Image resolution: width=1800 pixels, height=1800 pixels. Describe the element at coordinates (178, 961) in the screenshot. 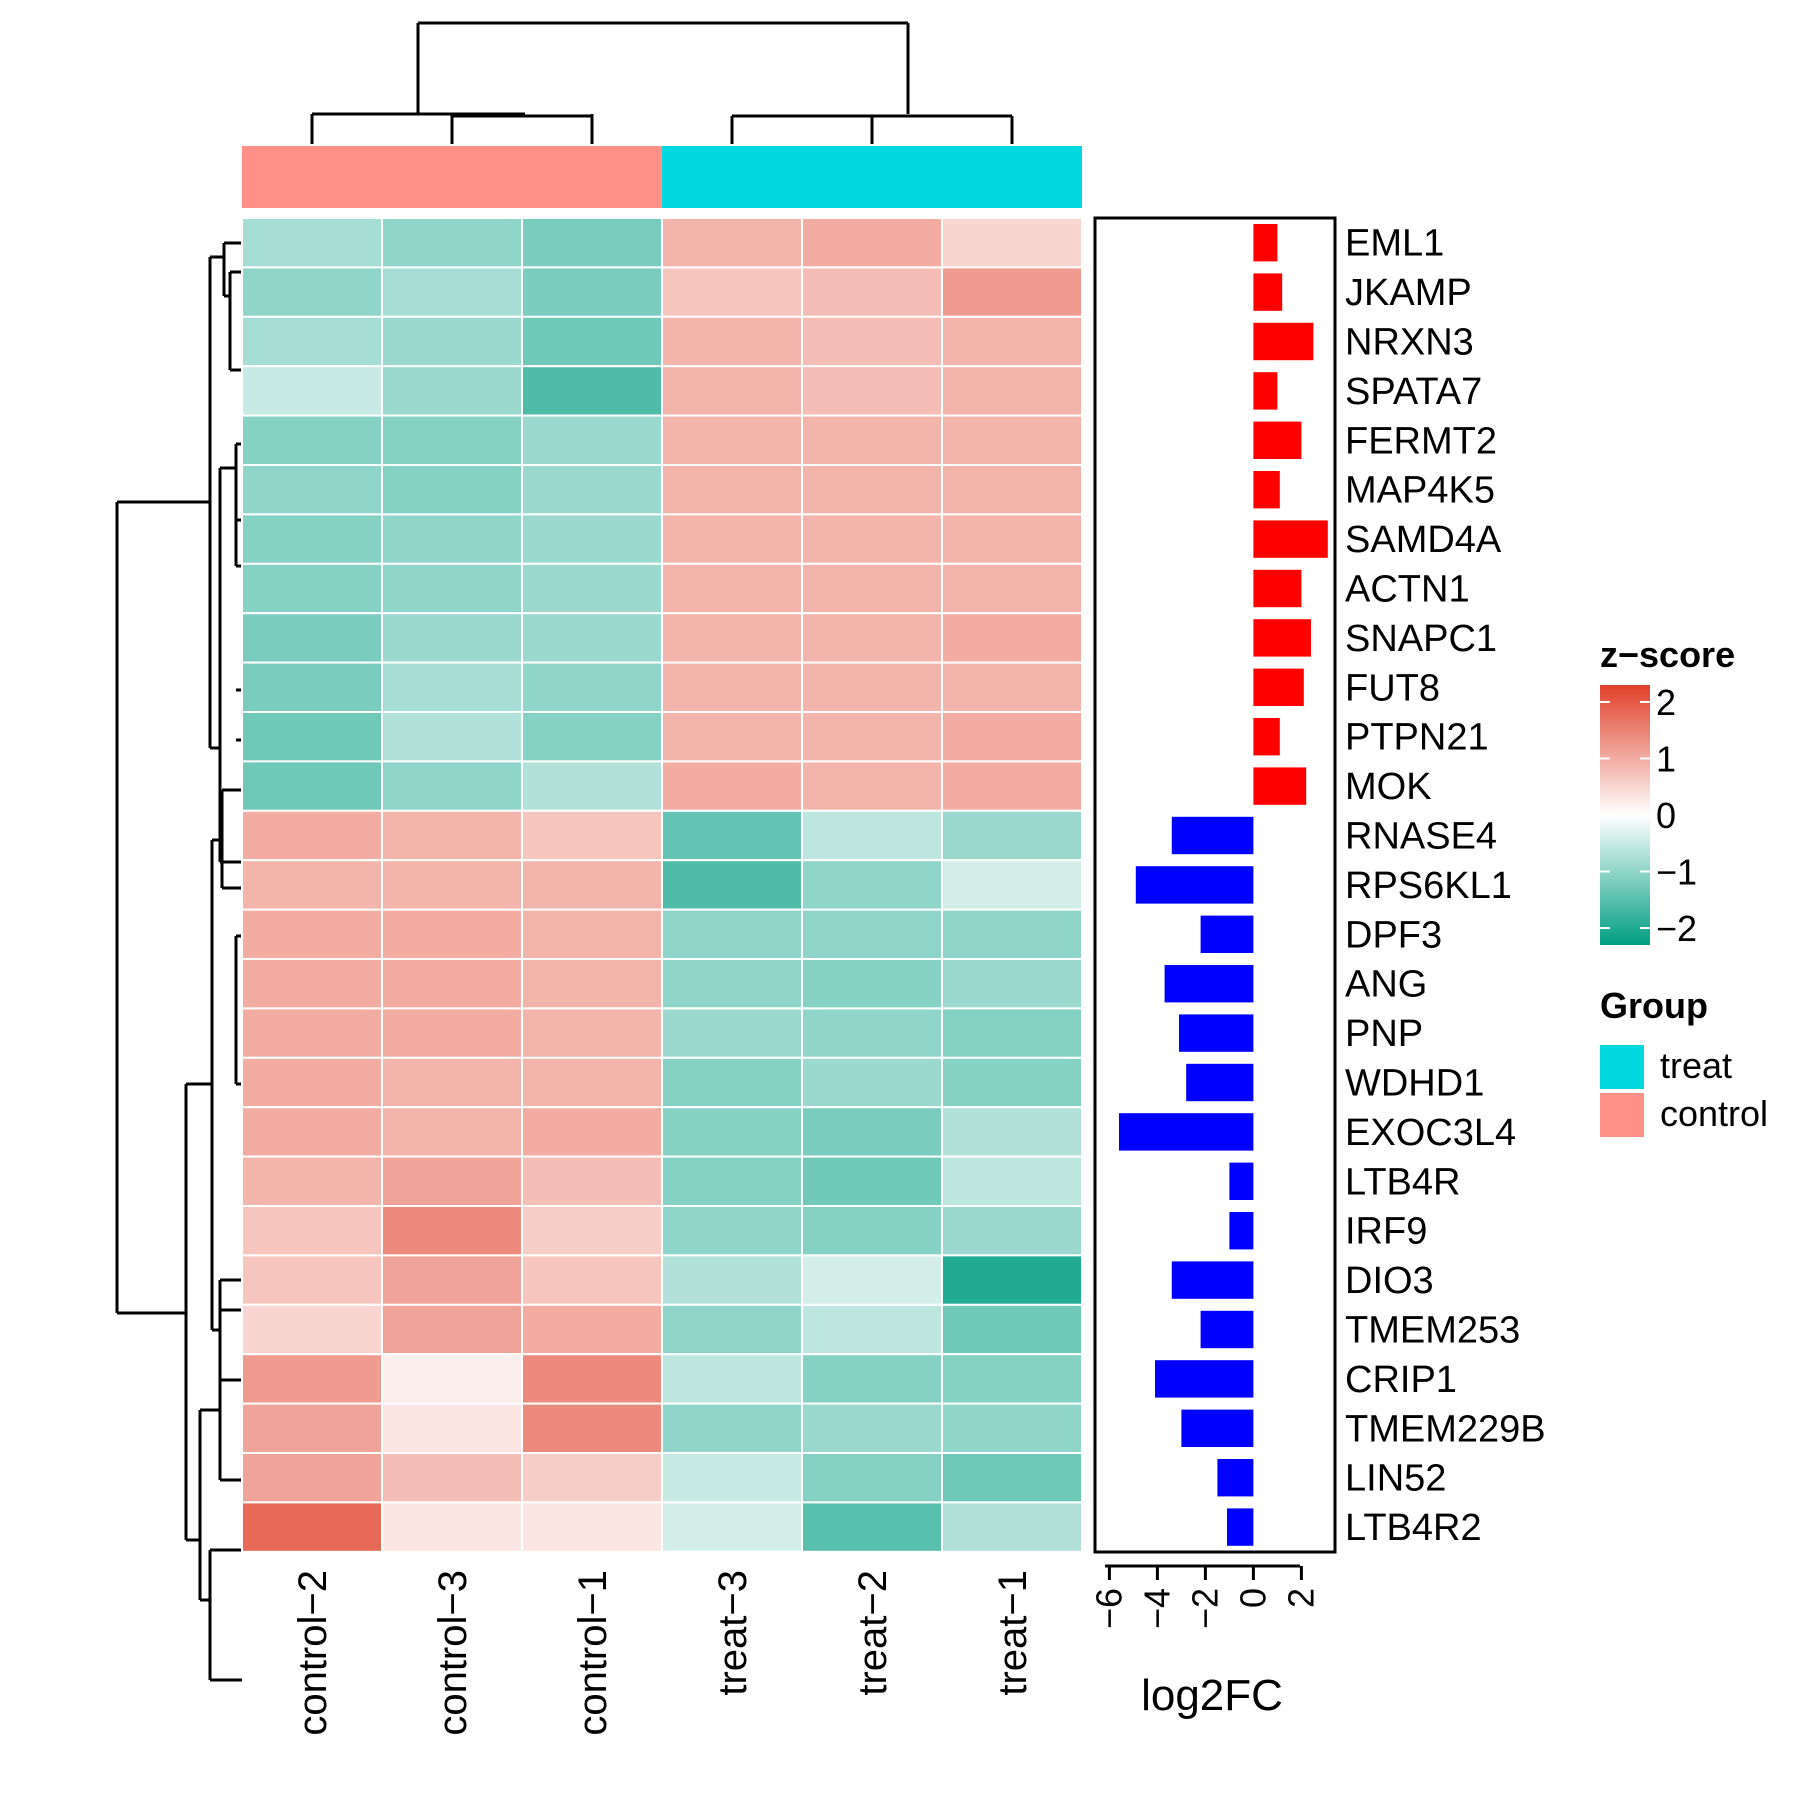

I see `row-dendrogram-branches` at that location.